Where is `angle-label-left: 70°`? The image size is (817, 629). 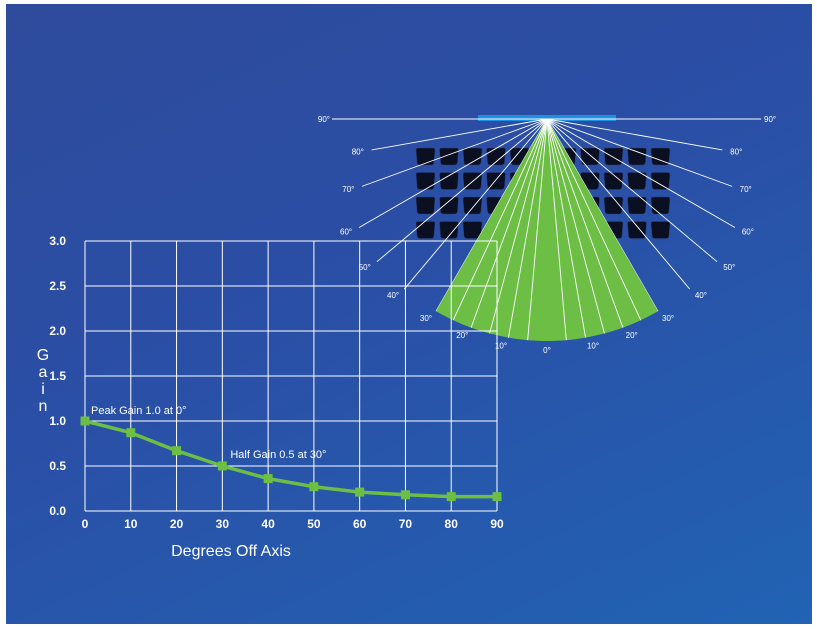
angle-label-left: 70° is located at coordinates (348, 189).